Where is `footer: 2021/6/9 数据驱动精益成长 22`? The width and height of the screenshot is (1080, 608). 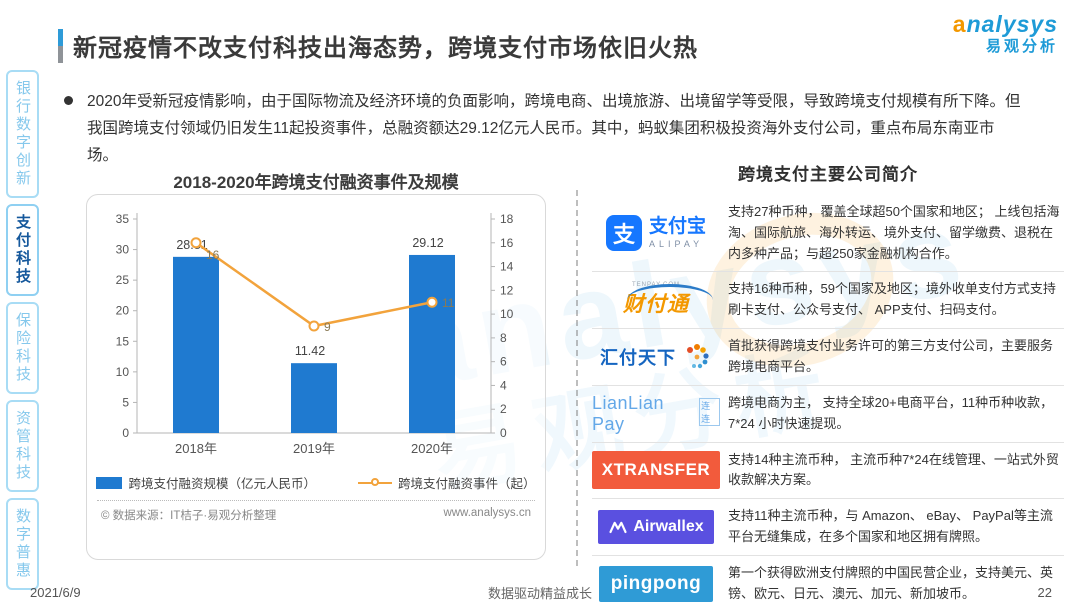 footer: 2021/6/9 数据驱动精益成长 22 is located at coordinates (540, 592).